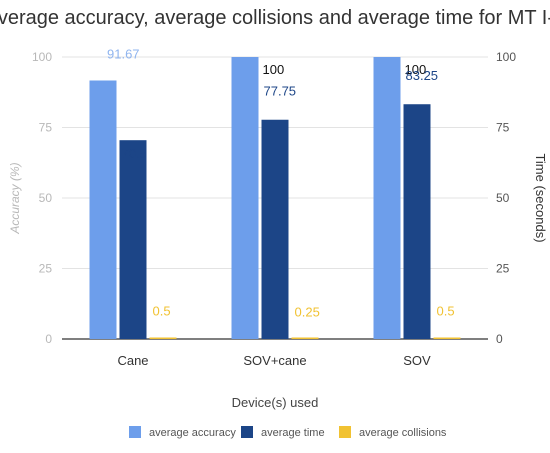 This screenshot has width=550, height=453. I want to click on category-labels: Cane SOV+cane SOV, so click(274, 360).